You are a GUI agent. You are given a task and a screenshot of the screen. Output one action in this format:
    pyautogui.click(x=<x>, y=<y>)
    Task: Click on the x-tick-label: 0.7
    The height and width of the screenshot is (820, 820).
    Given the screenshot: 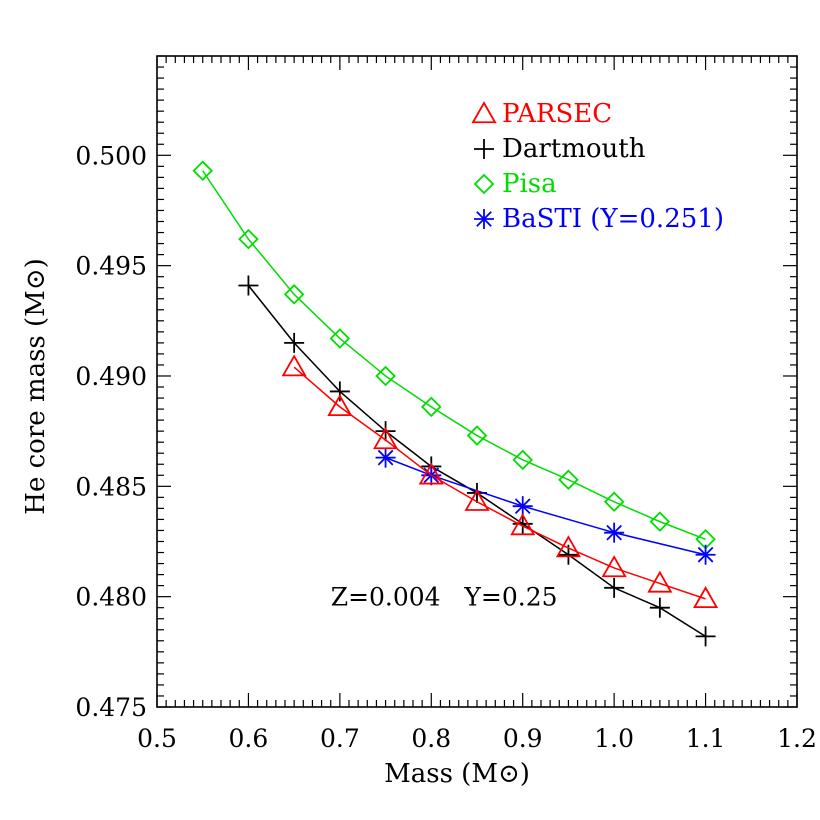 What is the action you would take?
    pyautogui.click(x=340, y=738)
    